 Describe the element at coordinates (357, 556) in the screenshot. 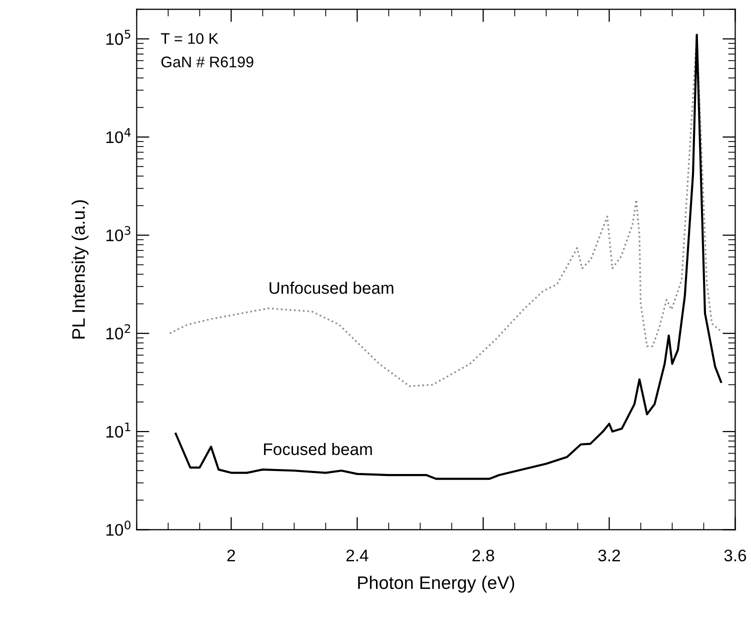

I see `x-tick-label: 2.4` at that location.